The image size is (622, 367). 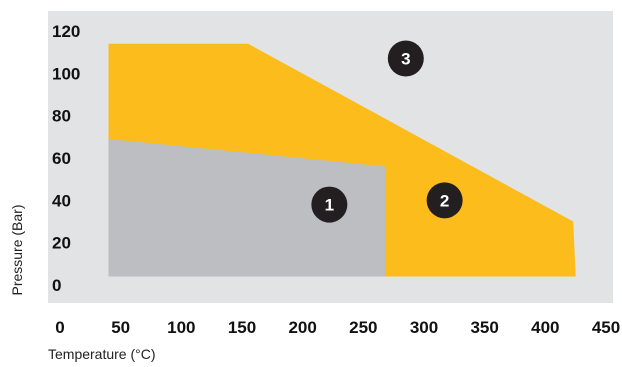 I want to click on region-2-badge: 2, so click(x=444, y=200).